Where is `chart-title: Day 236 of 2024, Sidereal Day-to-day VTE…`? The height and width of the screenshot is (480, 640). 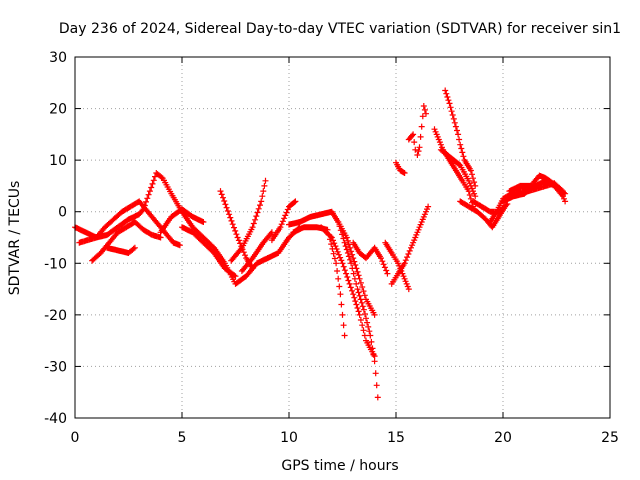 chart-title: Day 236 of 2024, Sidereal Day-to-day VTE… is located at coordinates (340, 29).